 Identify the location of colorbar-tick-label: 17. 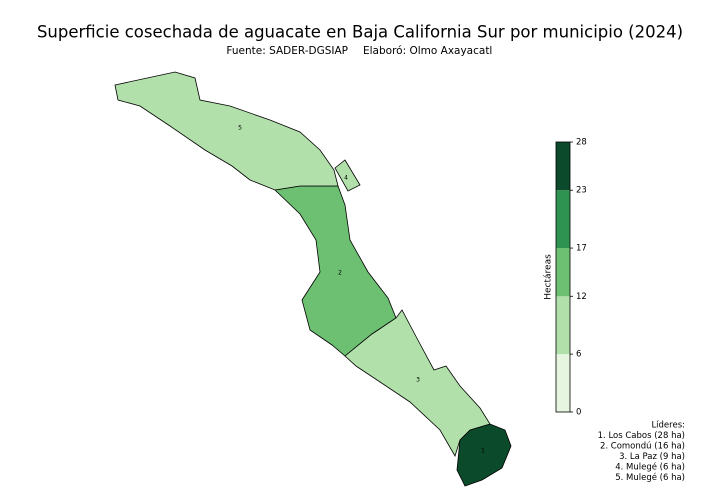
(581, 249).